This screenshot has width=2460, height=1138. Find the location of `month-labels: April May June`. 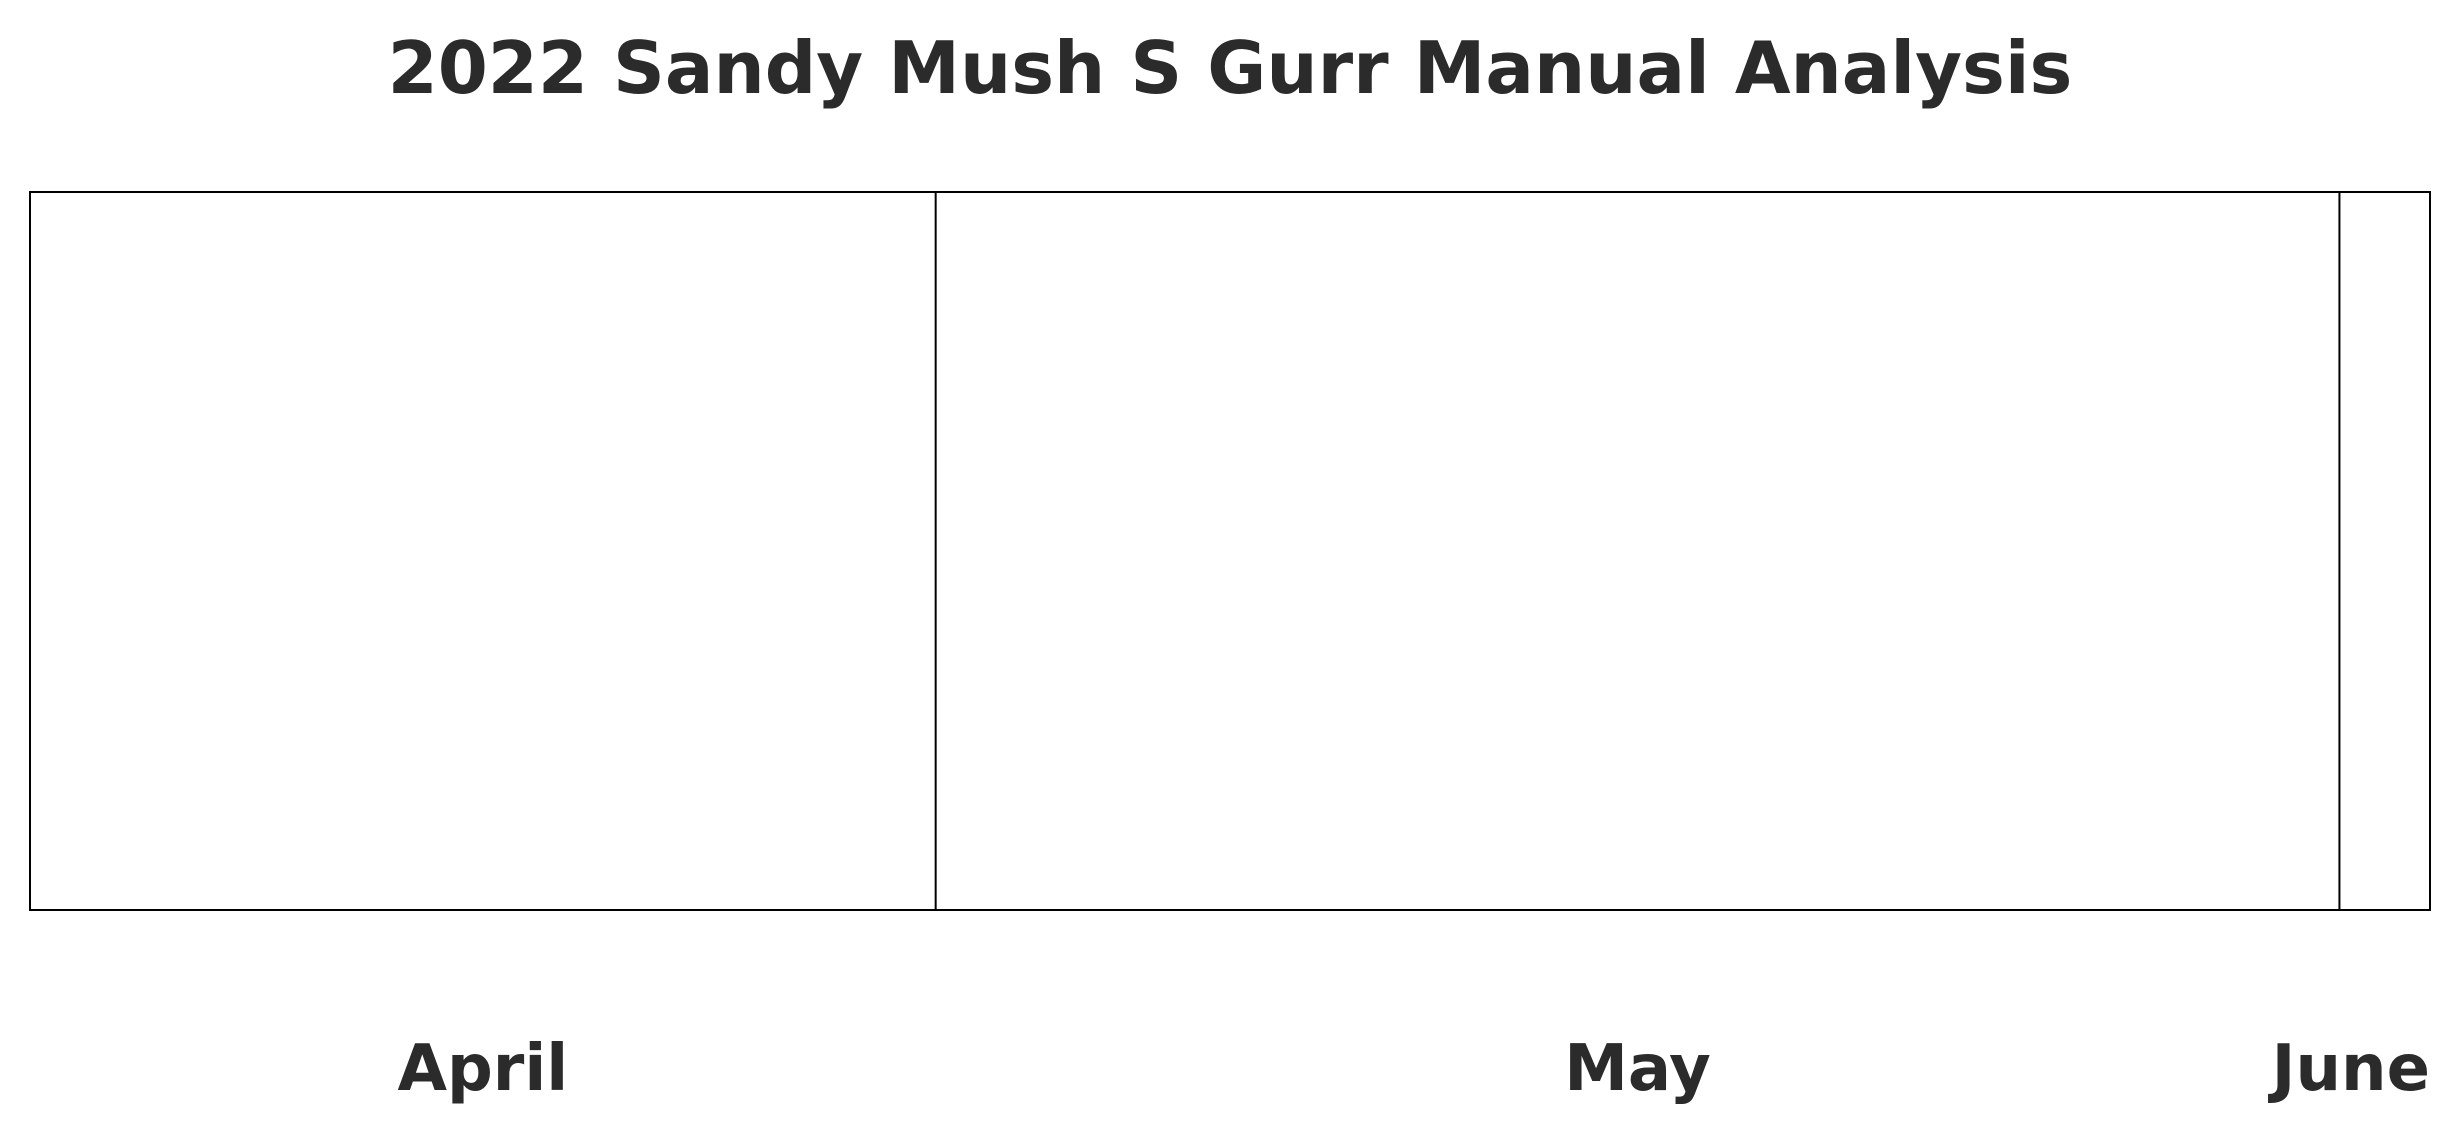

month-labels: April May June is located at coordinates (1413, 1069).